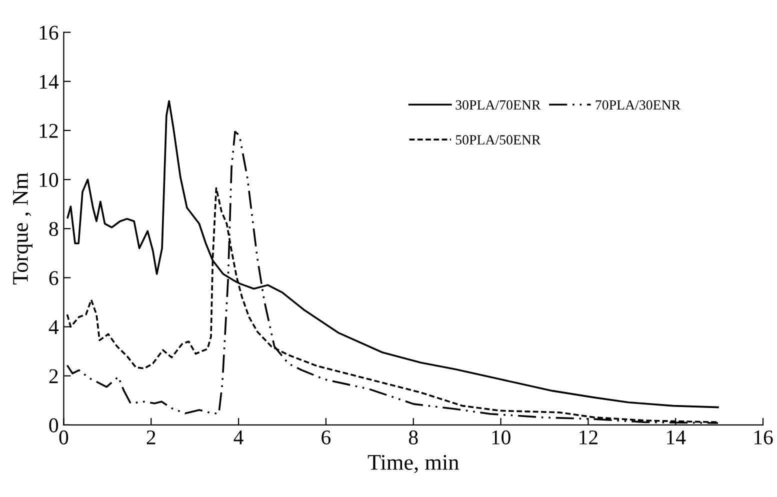  What do you see at coordinates (53, 425) in the screenshot?
I see `y-tick-label: 0` at bounding box center [53, 425].